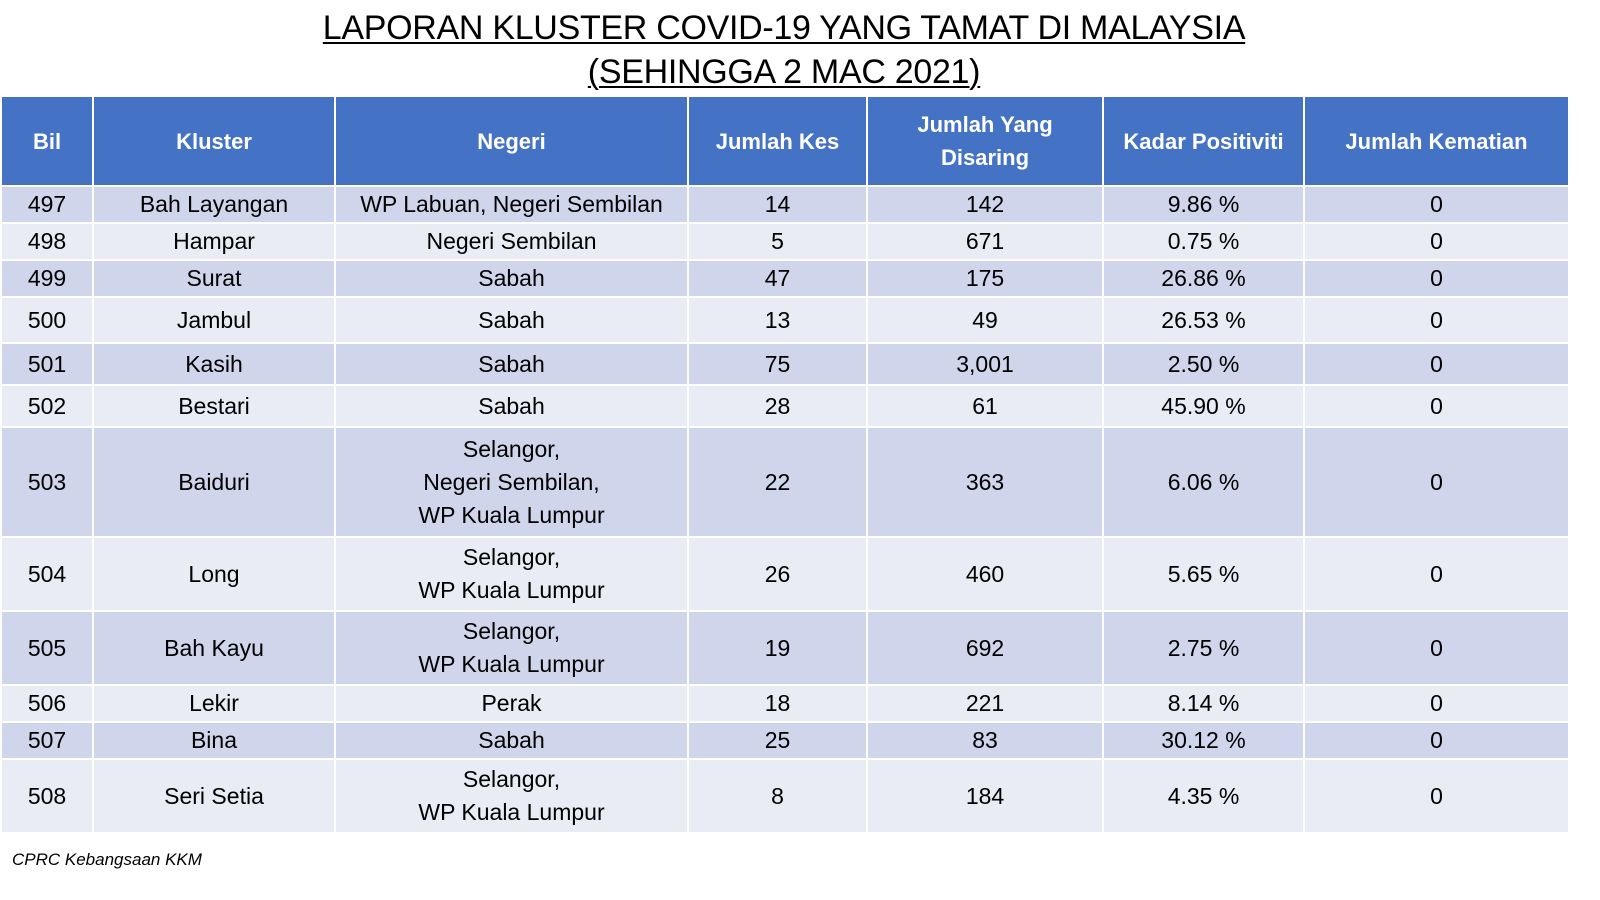 Image resolution: width=1600 pixels, height=900 pixels. I want to click on header-jumlah-disaring: Jumlah Yang Disaring, so click(985, 141).